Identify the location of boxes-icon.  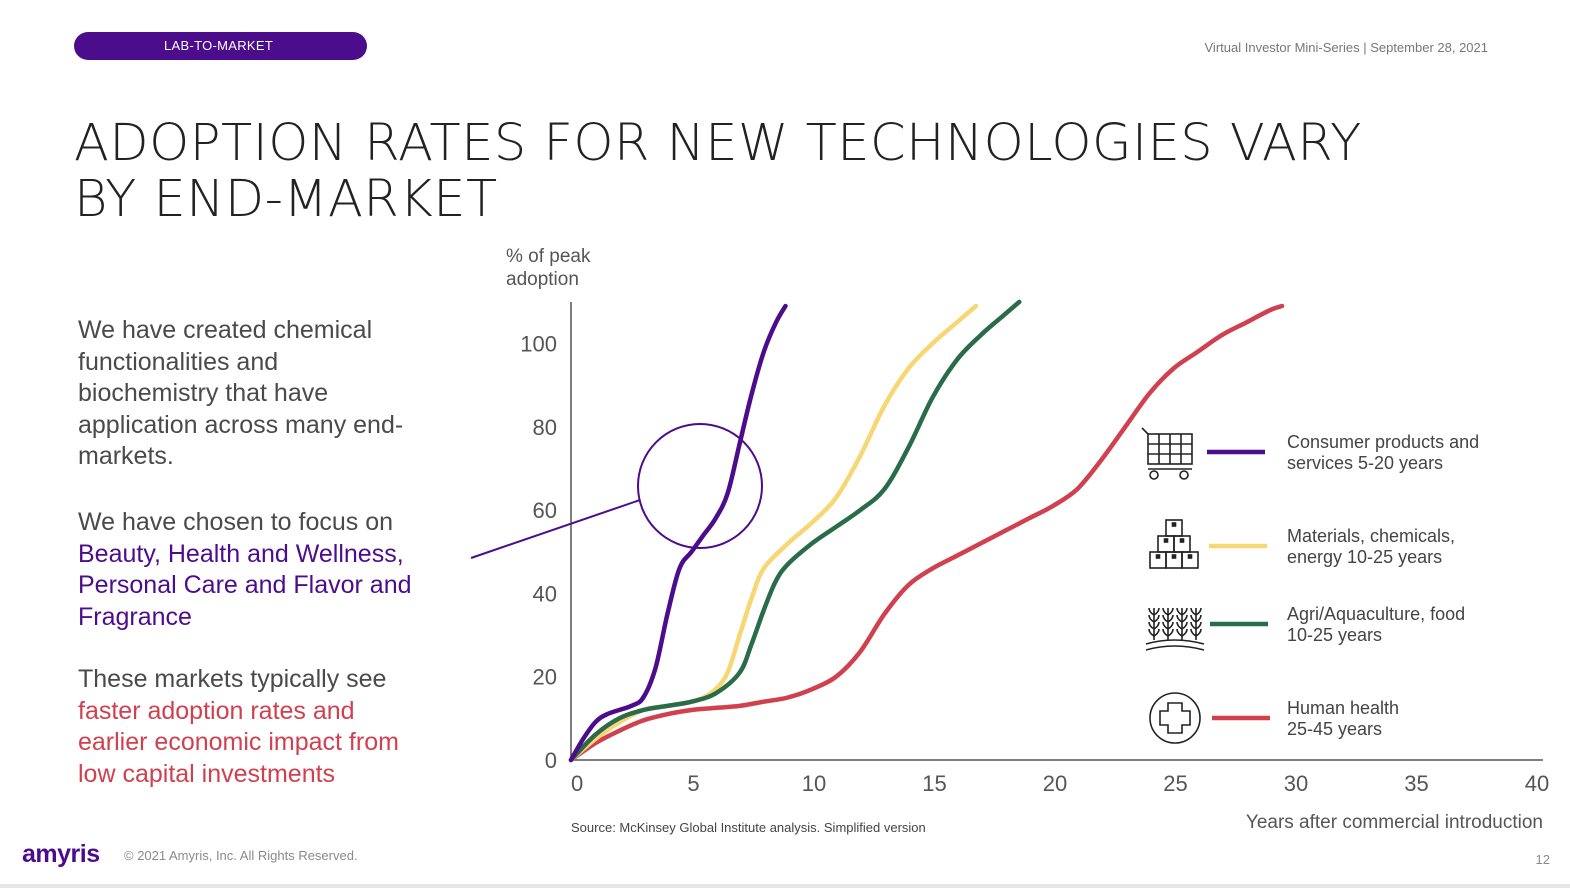
(1174, 544).